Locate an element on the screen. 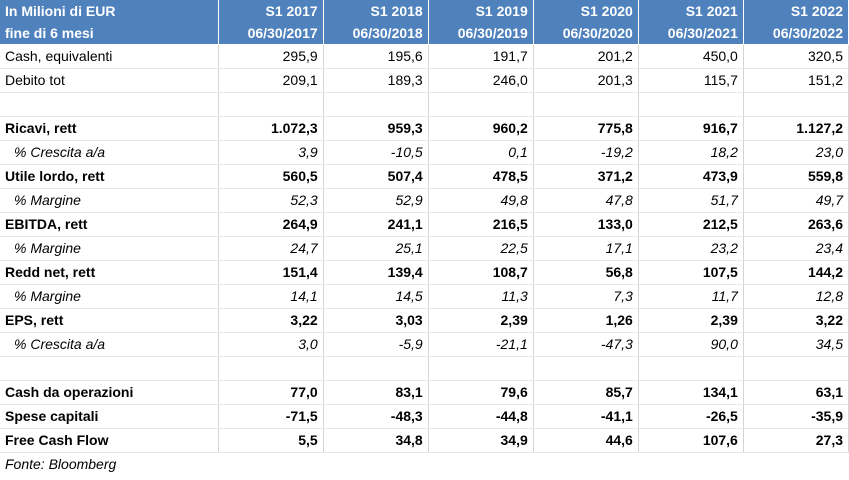  table-cell: 17,1 is located at coordinates (586, 248).